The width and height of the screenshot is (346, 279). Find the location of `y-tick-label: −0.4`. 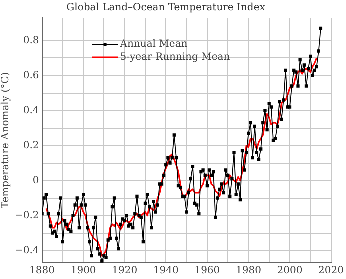

y-tick-label: −0.4 is located at coordinates (27, 250).